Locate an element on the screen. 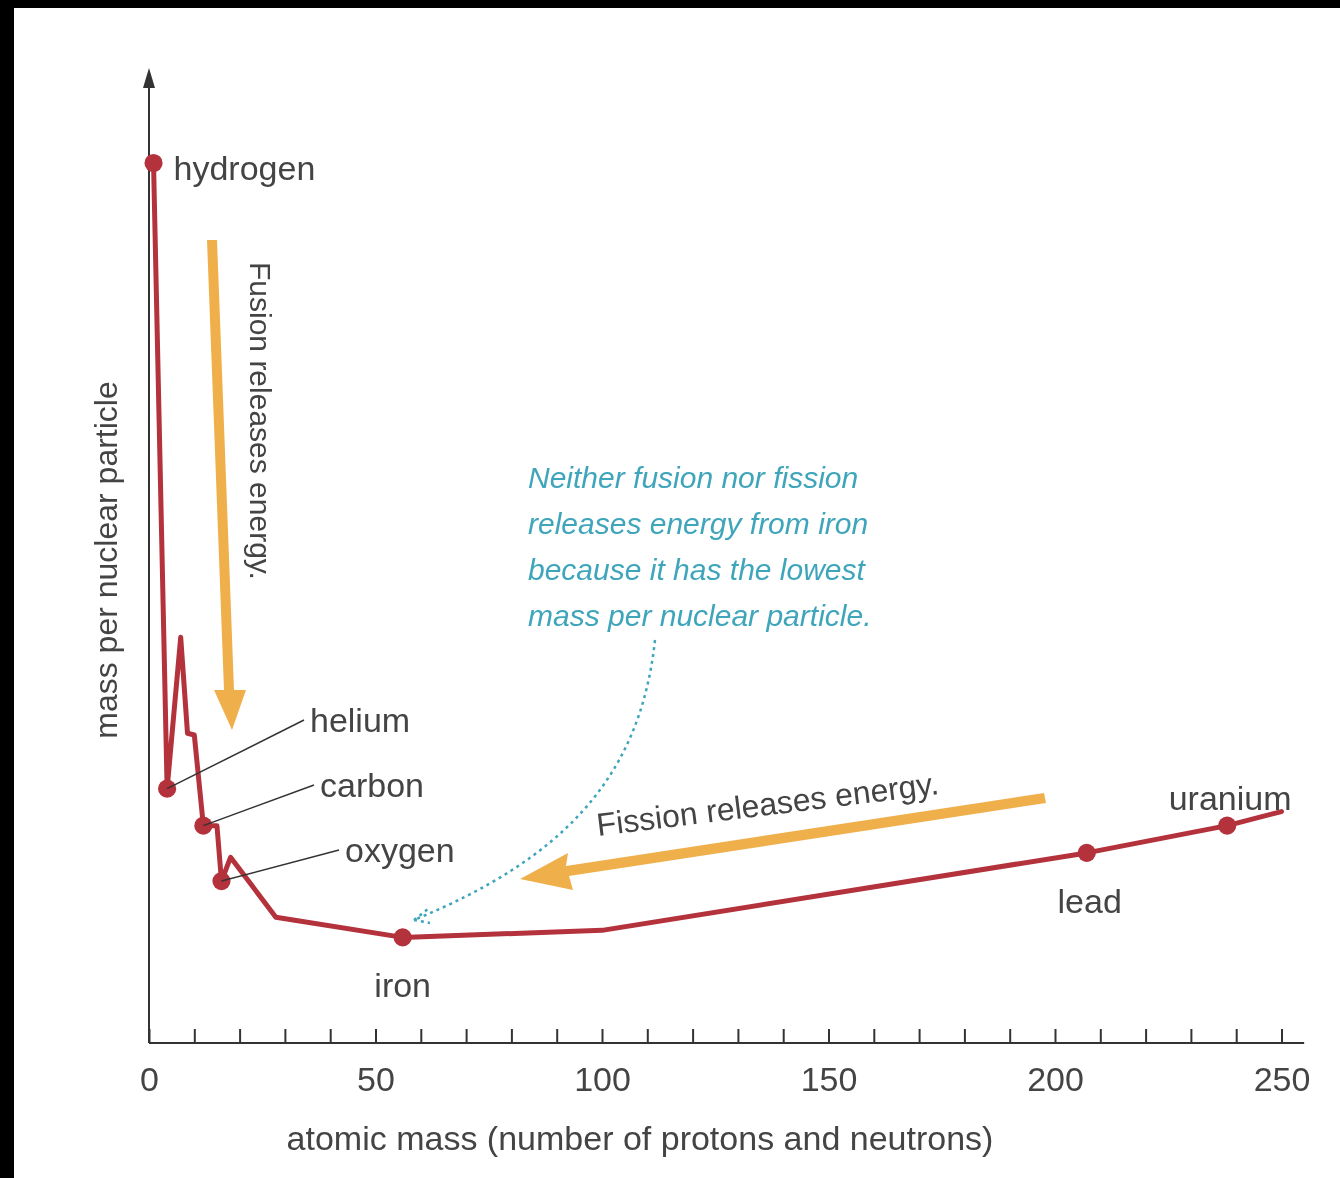 The image size is (1340, 1178). y-axis-title: mass per nuclear particle is located at coordinates (106, 560).